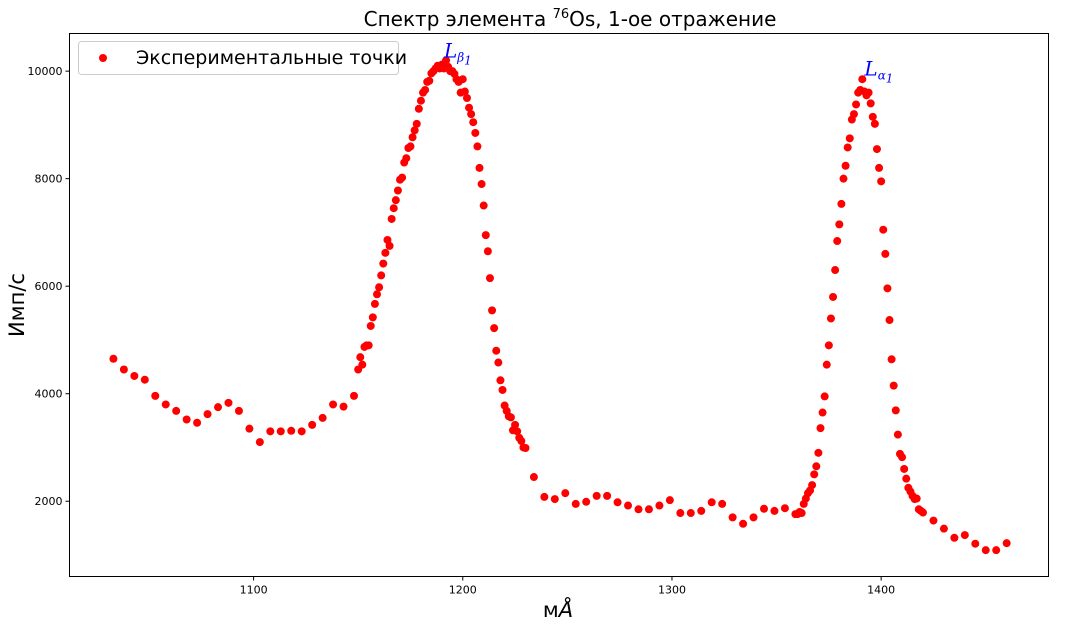 The height and width of the screenshot is (627, 1080). What do you see at coordinates (458, 19) in the screenshot?
I see `chart-title-prefix: Спектр элемента` at bounding box center [458, 19].